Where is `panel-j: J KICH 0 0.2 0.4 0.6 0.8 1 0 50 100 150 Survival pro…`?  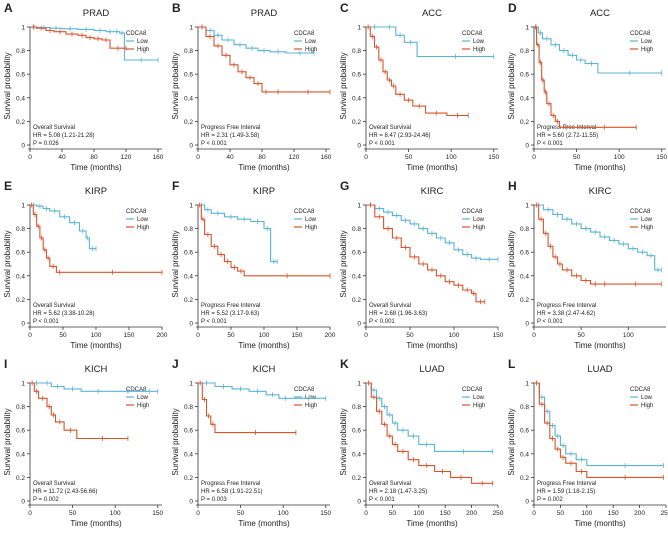
panel-j: J KICH 0 0.2 0.4 0.6 0.8 1 0 50 100 150 Survival pro… is located at coordinates (251, 442).